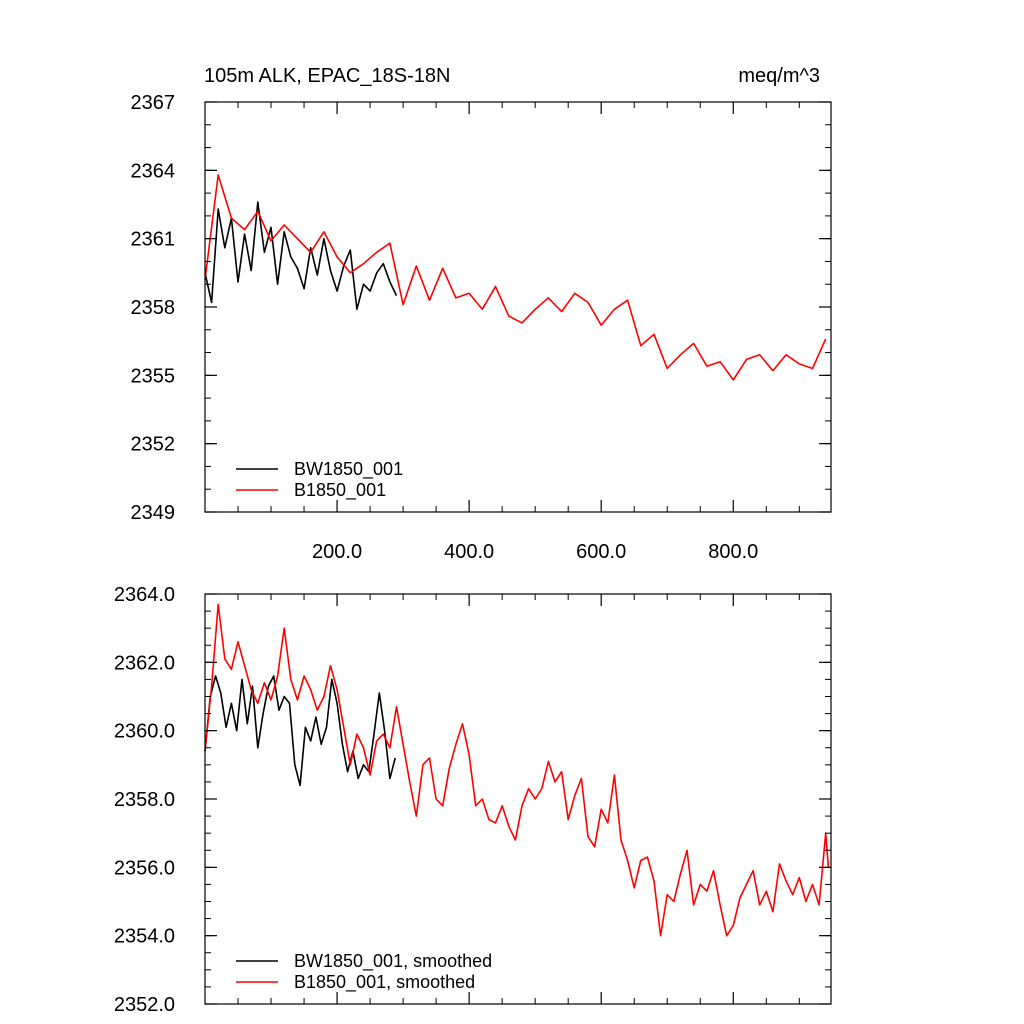  What do you see at coordinates (153, 376) in the screenshot?
I see `top-y-tick-label: 2355` at bounding box center [153, 376].